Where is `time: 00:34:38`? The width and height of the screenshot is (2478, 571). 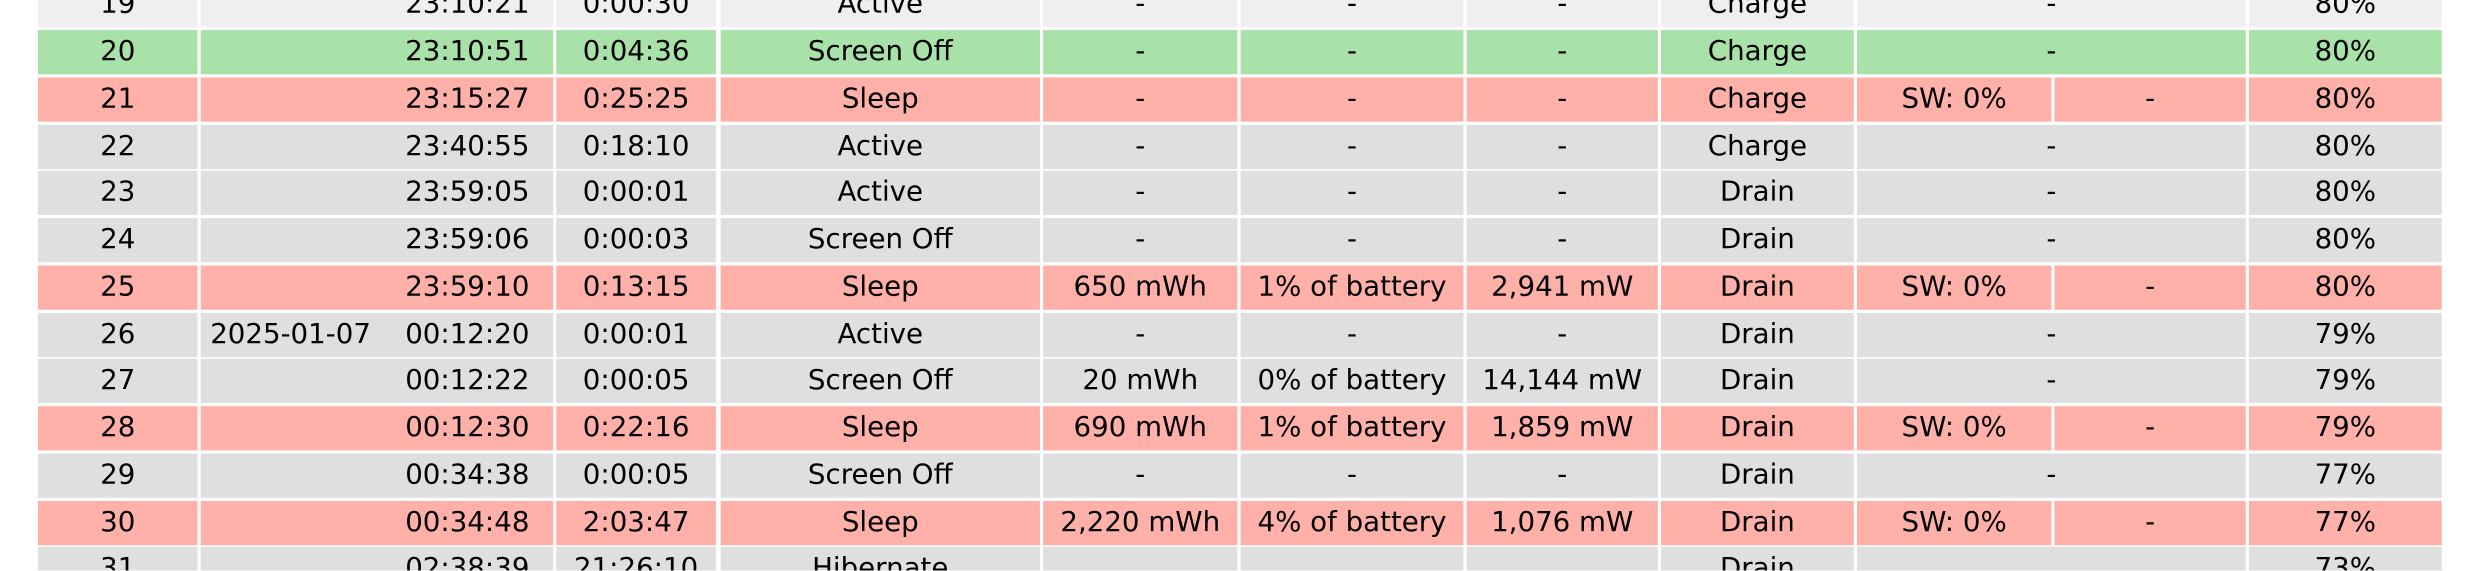
time: 00:34:38 is located at coordinates (467, 475).